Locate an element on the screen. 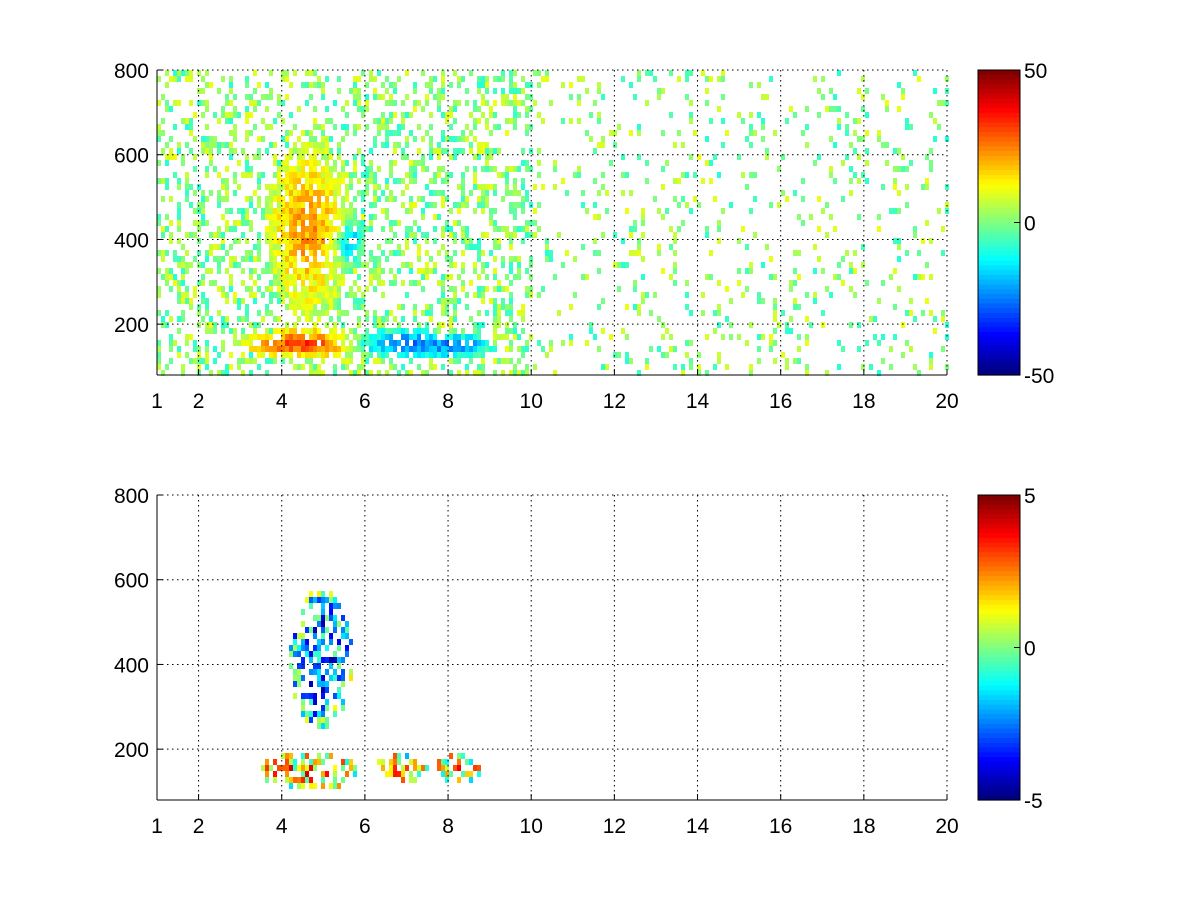  x-tick-label: 10 is located at coordinates (531, 826).